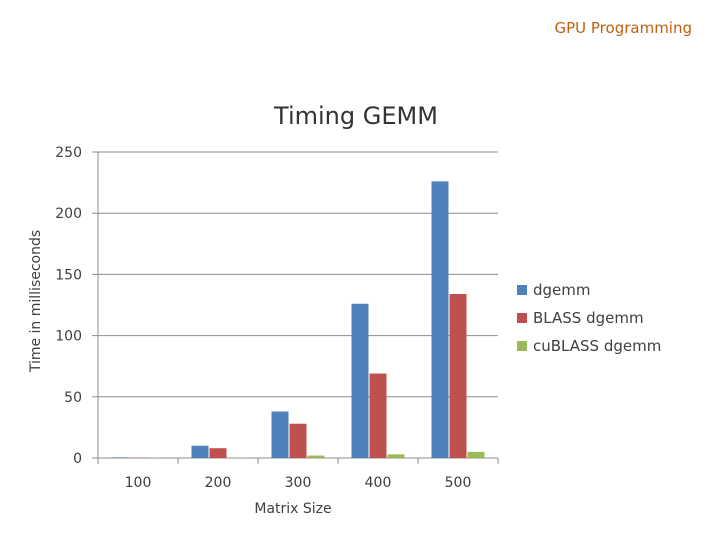 Image resolution: width=720 pixels, height=540 pixels. I want to click on y-tick-label: 200, so click(68, 214).